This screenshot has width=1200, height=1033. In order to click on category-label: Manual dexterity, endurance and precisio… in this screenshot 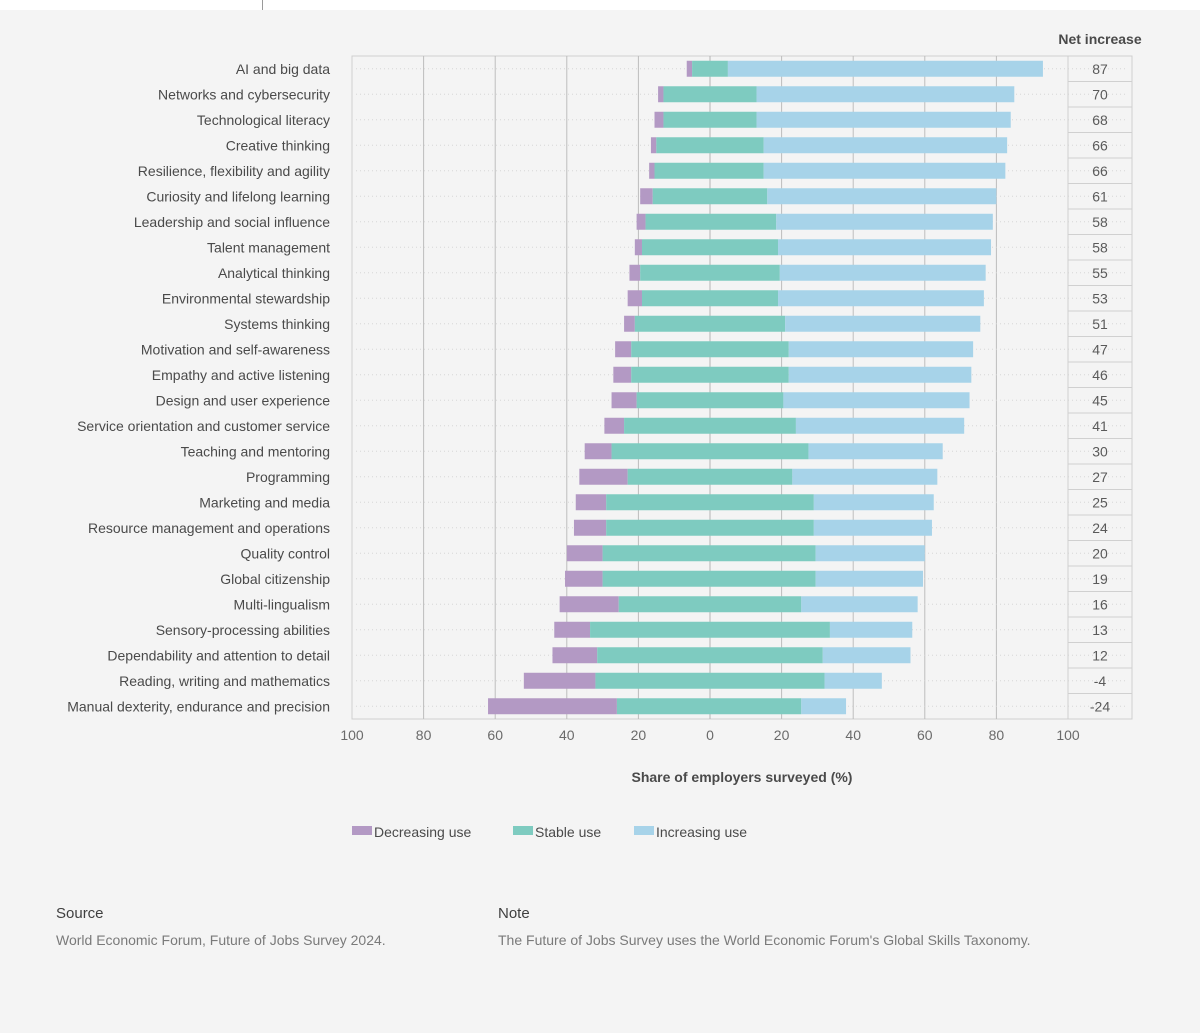, I will do `click(198, 706)`.